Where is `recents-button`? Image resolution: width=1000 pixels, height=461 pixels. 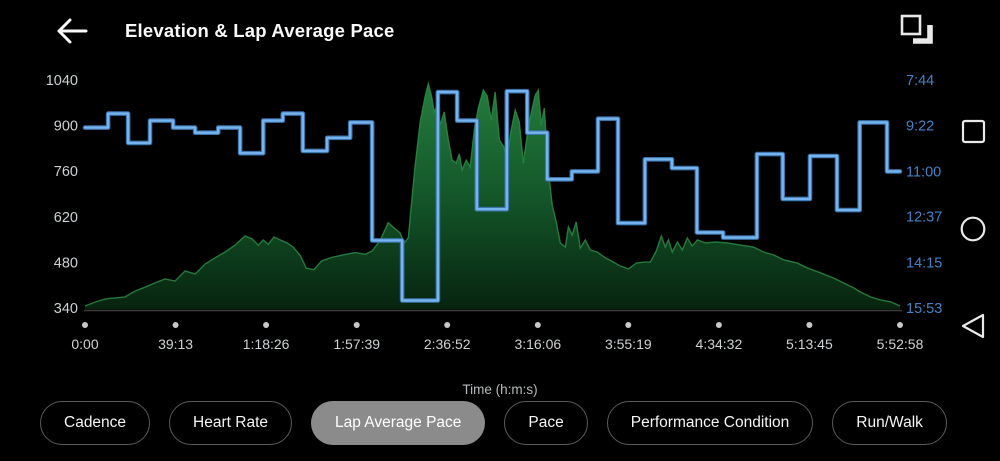 recents-button is located at coordinates (973, 132).